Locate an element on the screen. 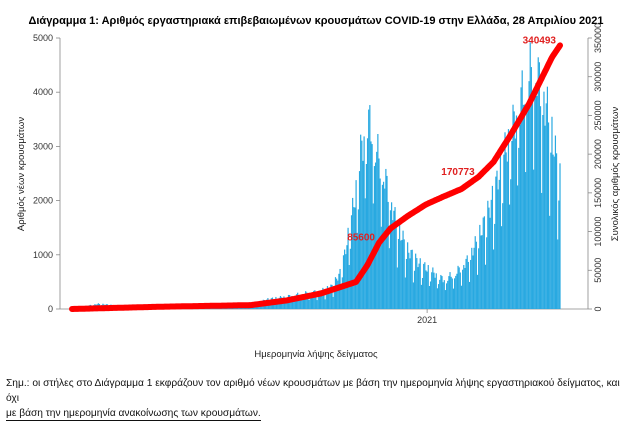 The width and height of the screenshot is (633, 421). right-tick-label: 350000 is located at coordinates (598, 38).